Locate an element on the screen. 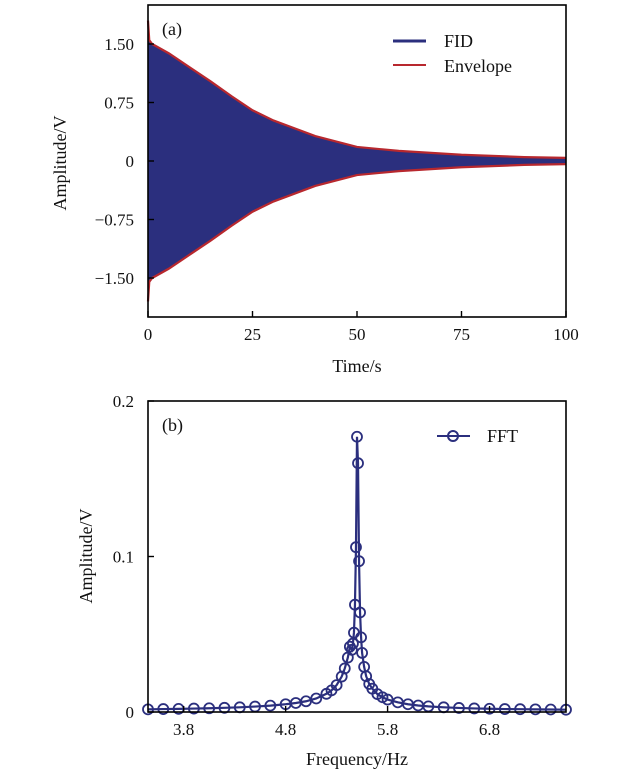 This screenshot has height=776, width=630. x-tick-label: 100 is located at coordinates (566, 334).